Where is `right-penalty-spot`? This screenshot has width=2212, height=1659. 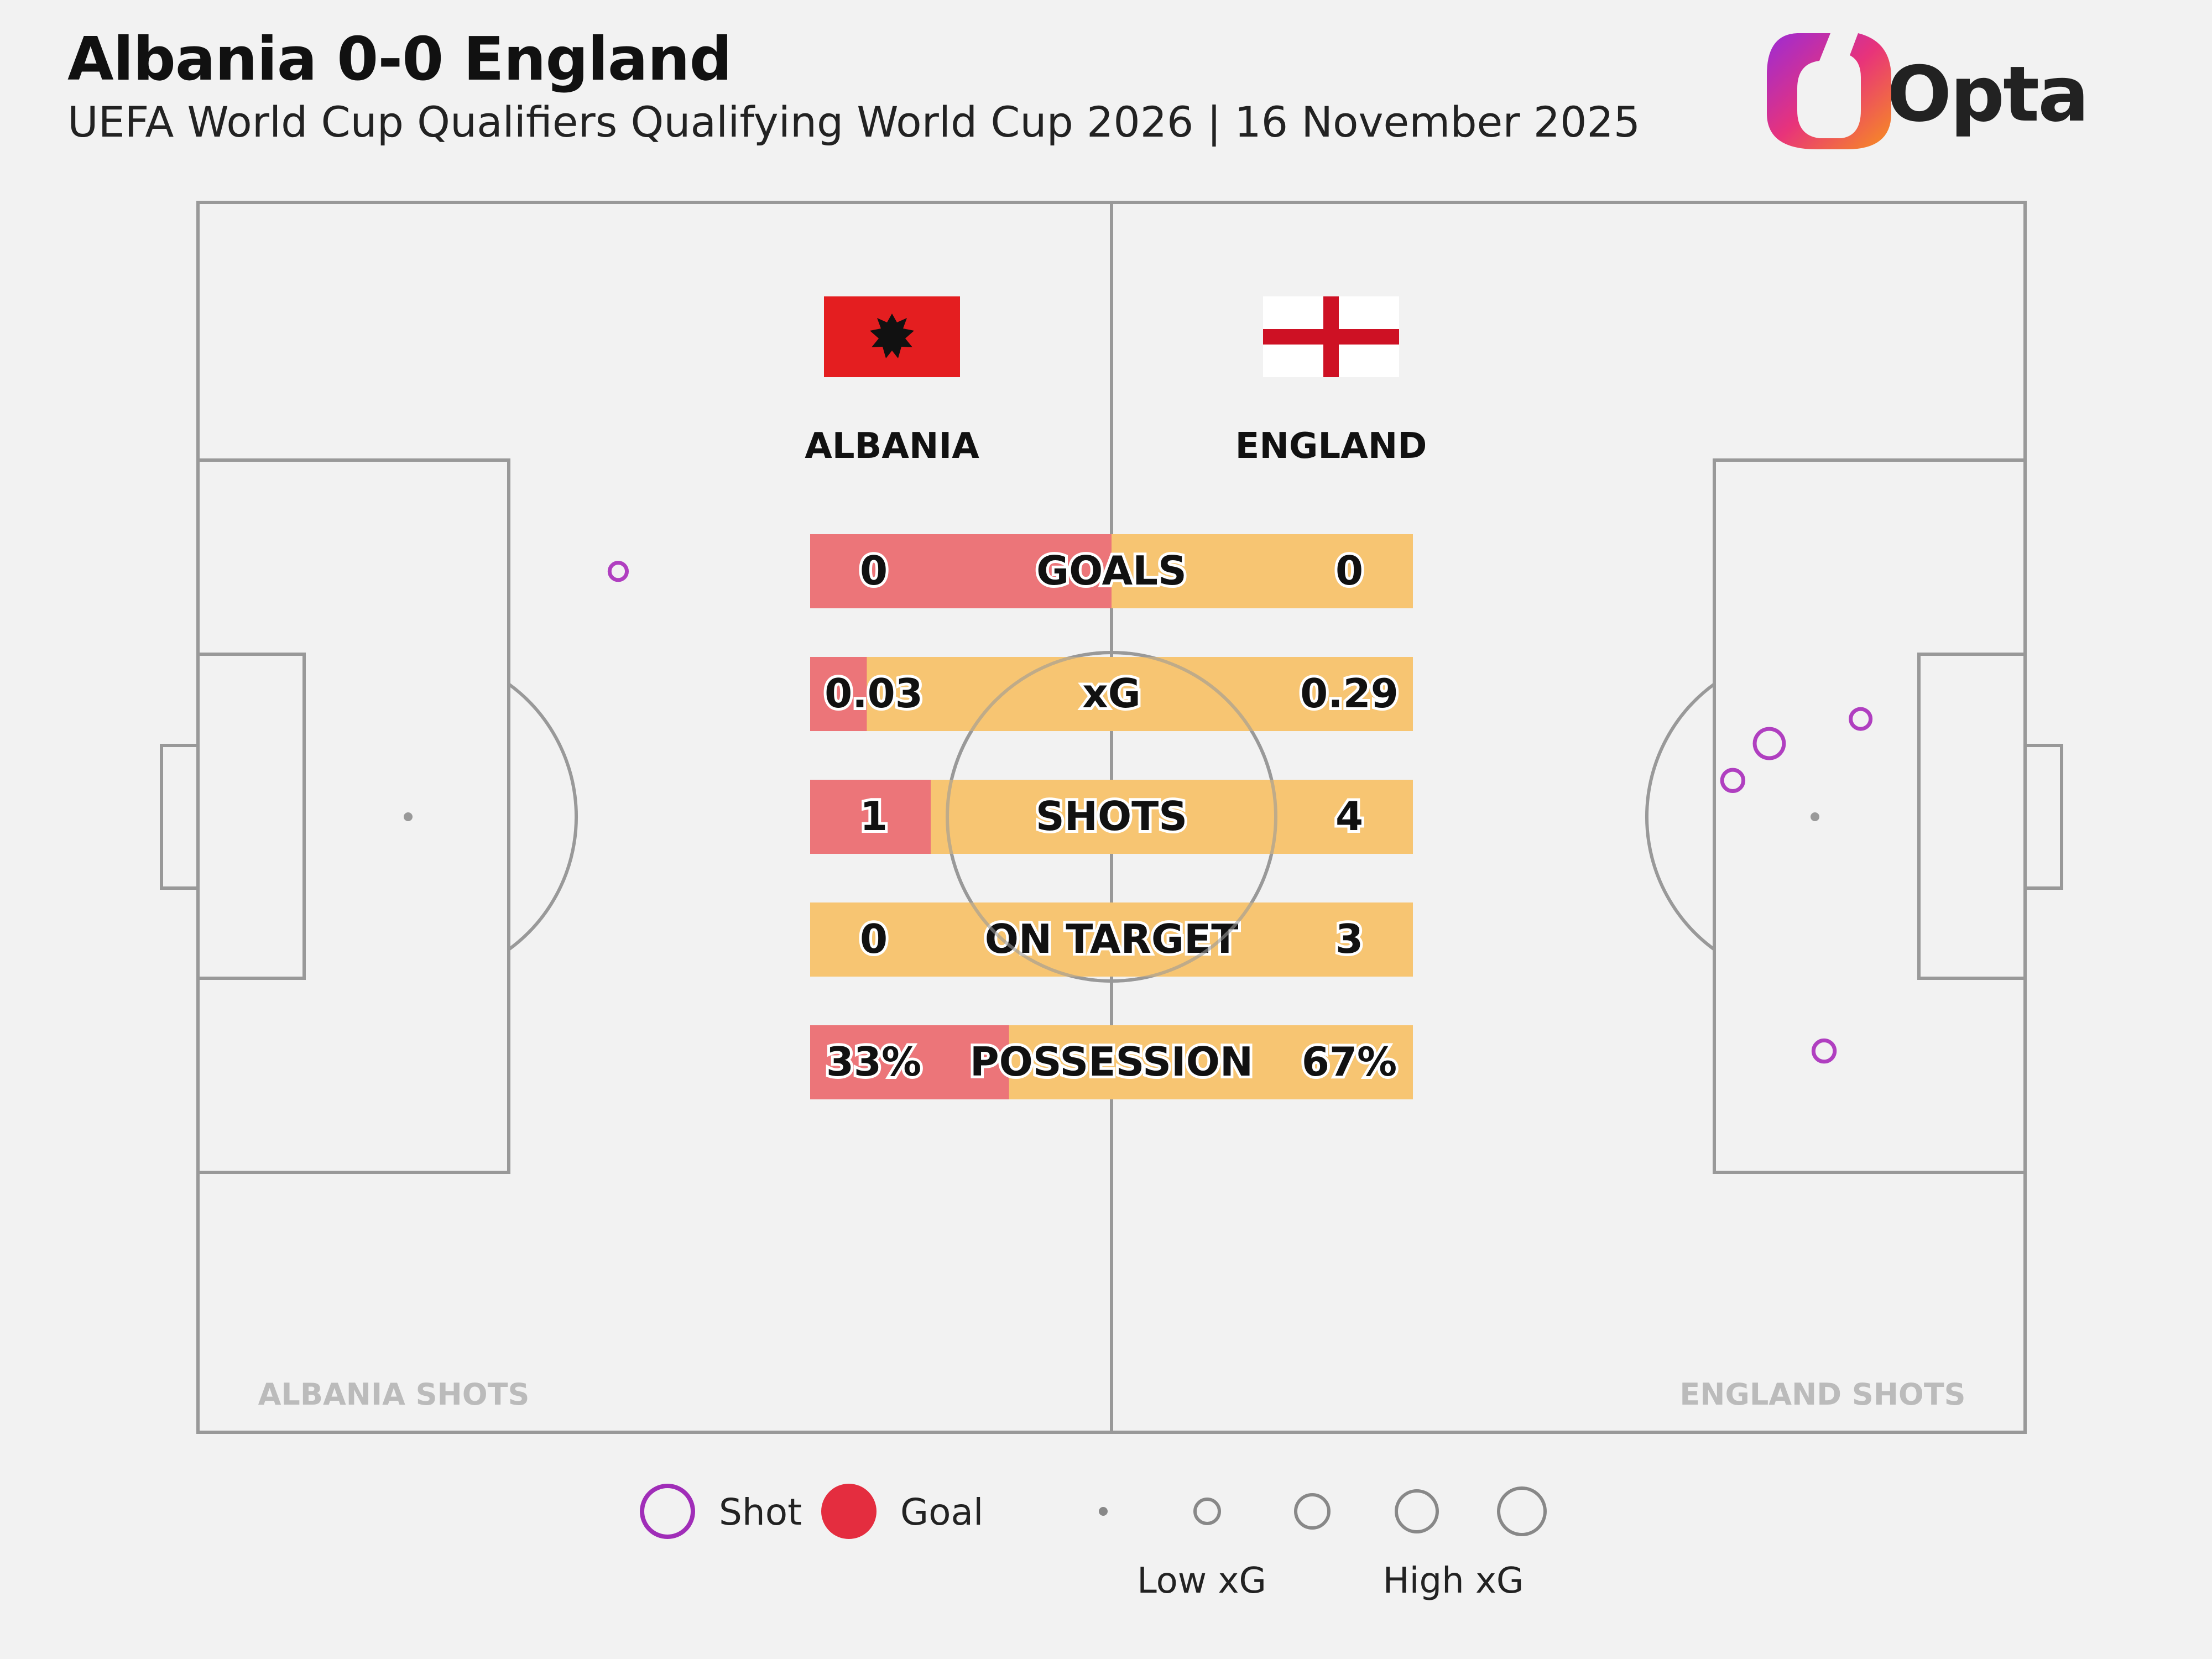
right-penalty-spot is located at coordinates (1815, 817).